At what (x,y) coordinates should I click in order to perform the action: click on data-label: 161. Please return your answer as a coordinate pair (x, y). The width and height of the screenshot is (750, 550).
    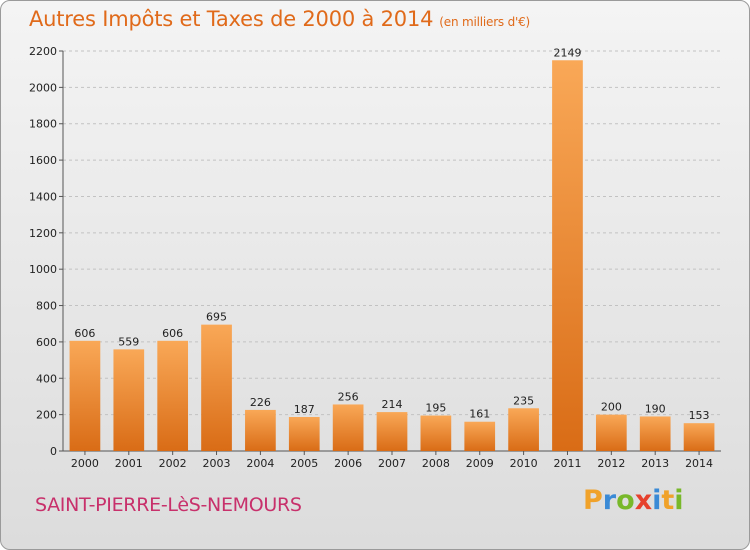
    Looking at the image, I should click on (479, 414).